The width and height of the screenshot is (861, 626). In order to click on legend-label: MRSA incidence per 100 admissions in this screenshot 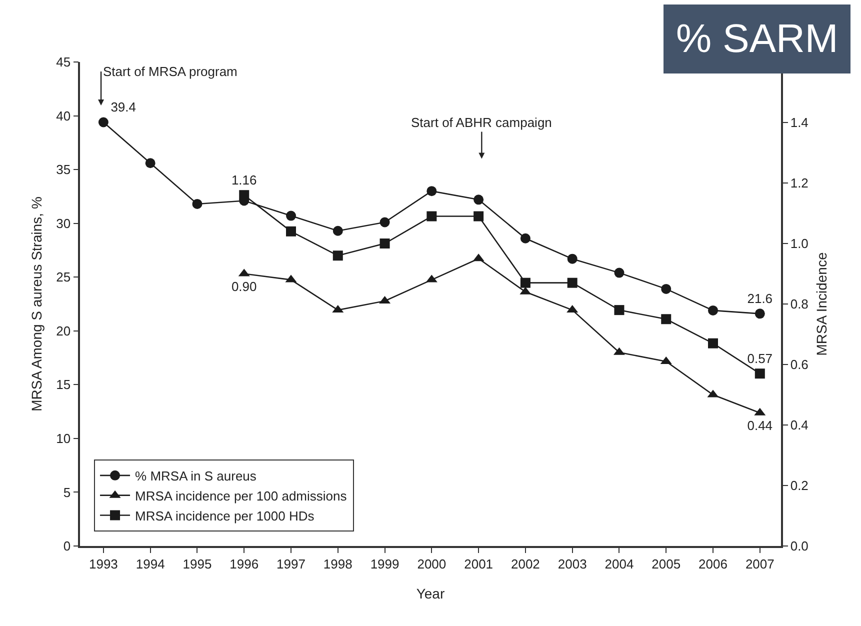, I will do `click(241, 496)`.